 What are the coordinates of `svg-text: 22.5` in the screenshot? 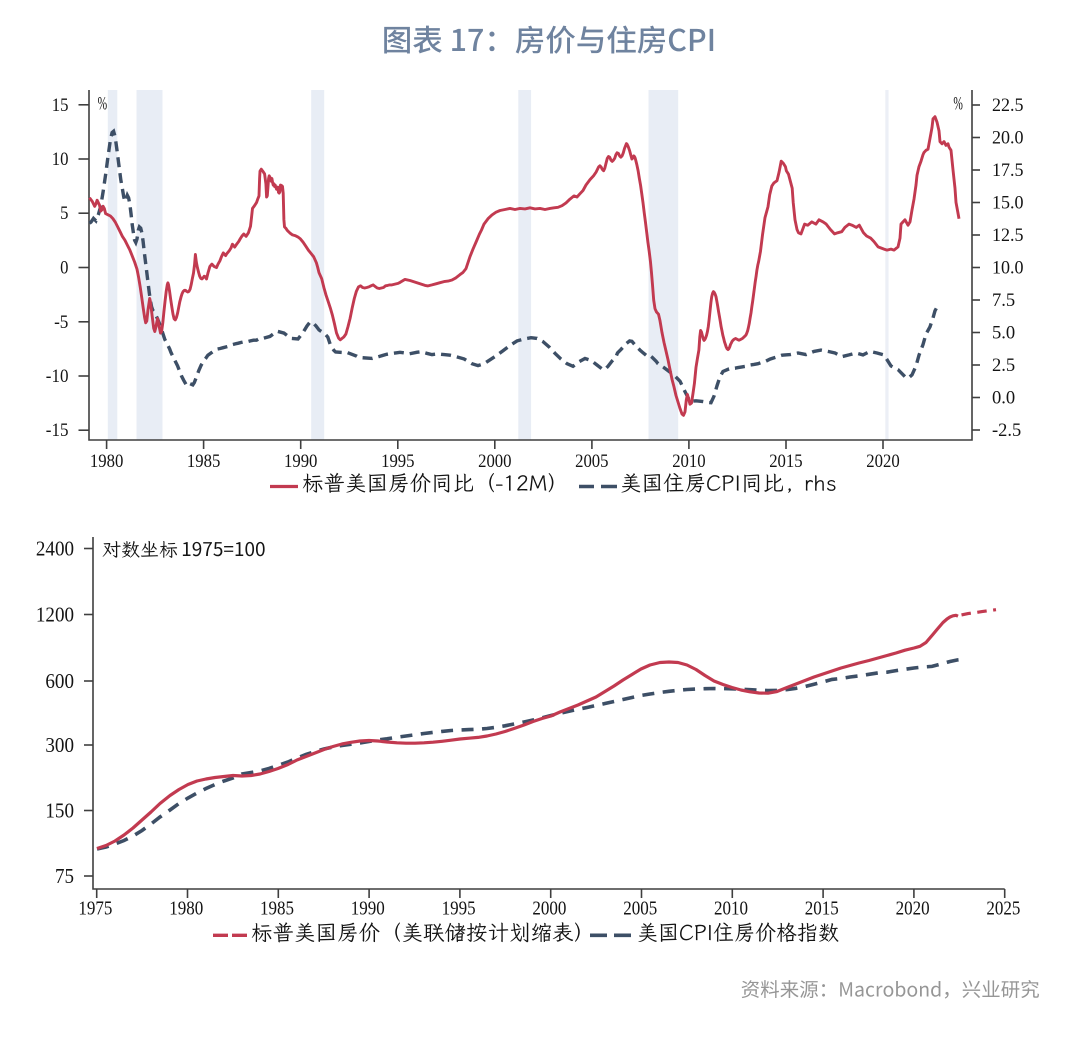 It's located at (1008, 105).